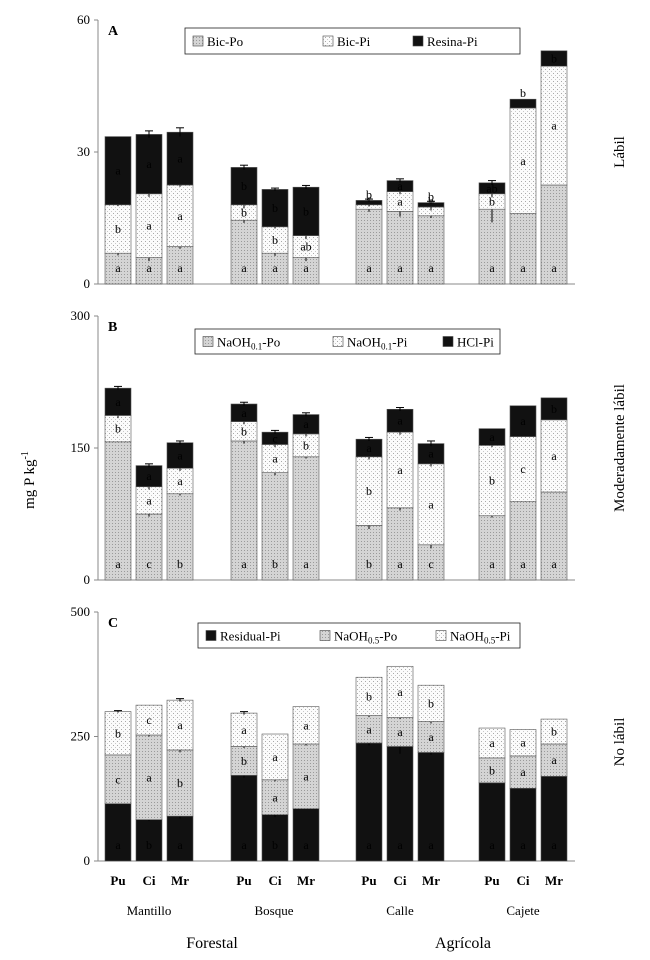 The image size is (650, 960). I want to click on x-supergroup-label: Forestal, so click(212, 943).